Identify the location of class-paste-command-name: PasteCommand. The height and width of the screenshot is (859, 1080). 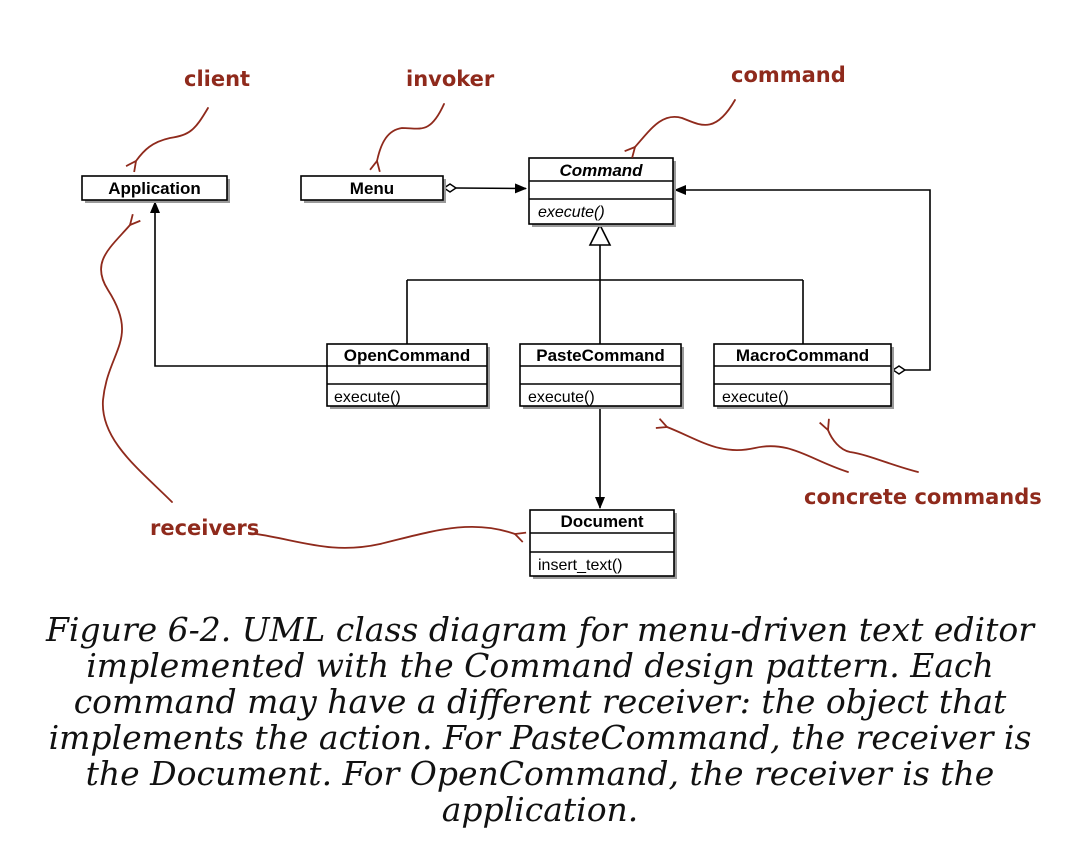
(600, 355).